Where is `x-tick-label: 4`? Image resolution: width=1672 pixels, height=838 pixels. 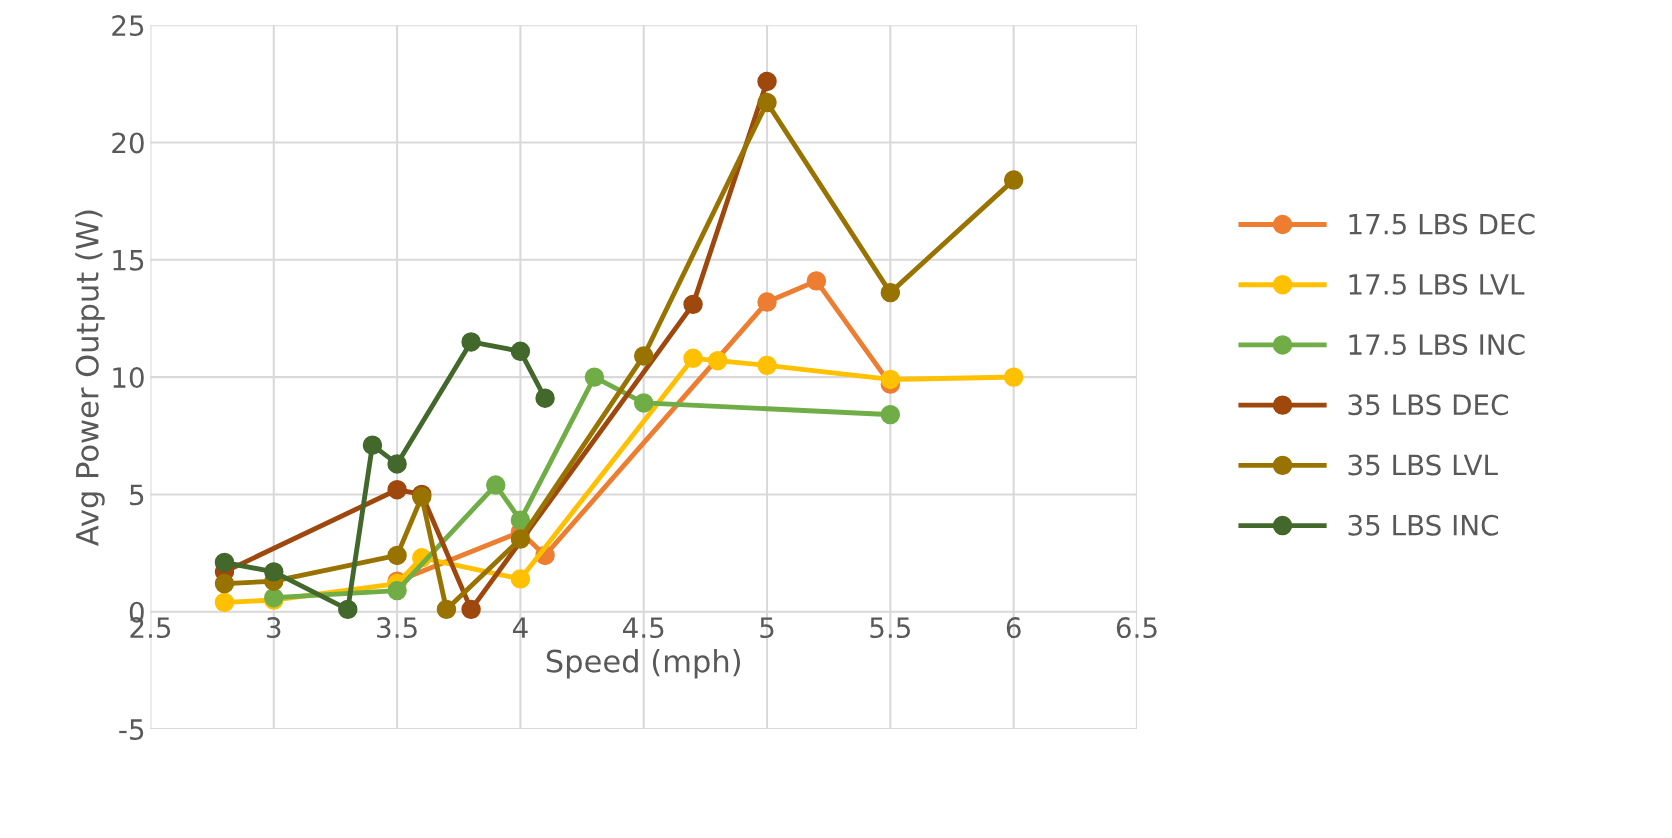 x-tick-label: 4 is located at coordinates (520, 627).